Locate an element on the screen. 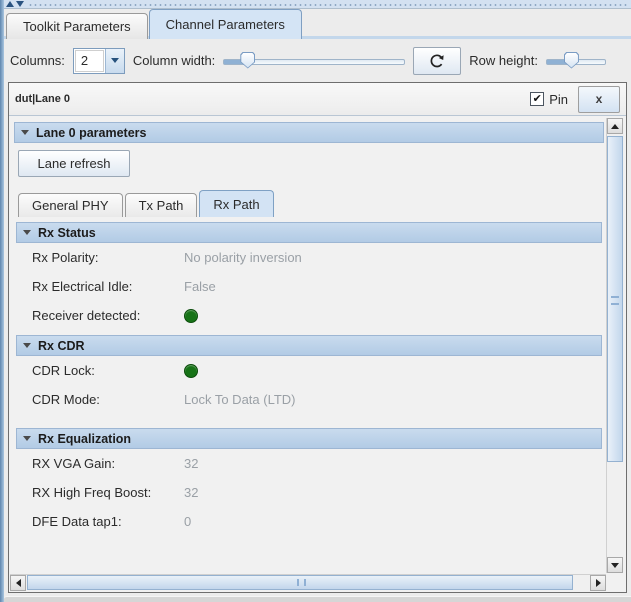  arrow-down-icon is located at coordinates (615, 565).